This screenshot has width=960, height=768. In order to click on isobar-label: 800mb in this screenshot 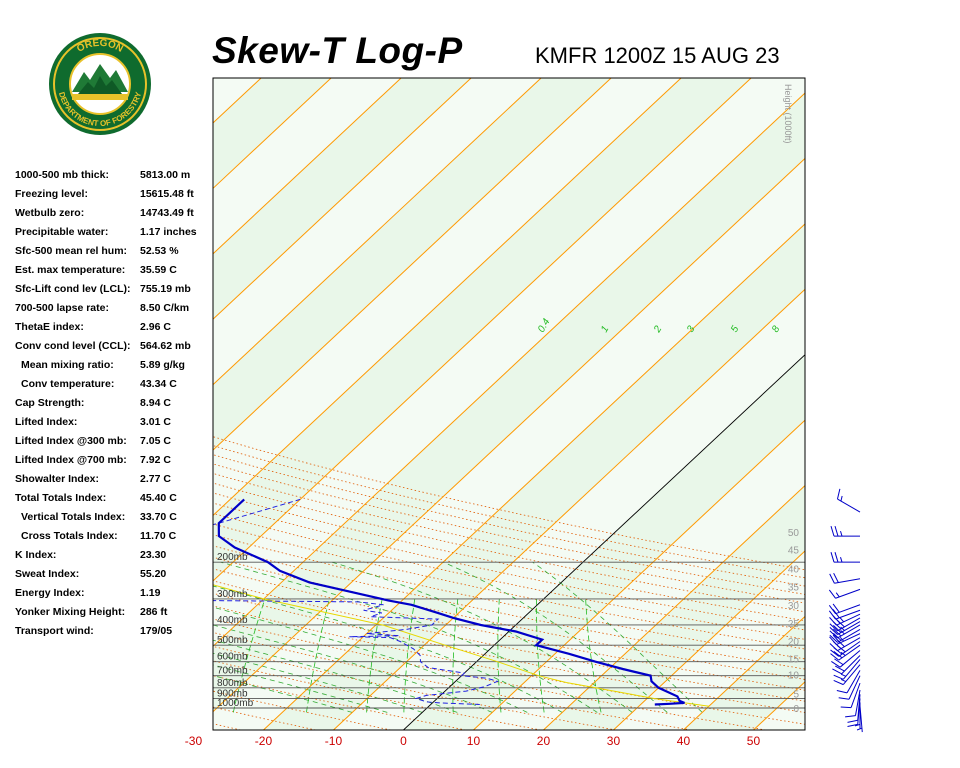, I will do `click(232, 683)`.